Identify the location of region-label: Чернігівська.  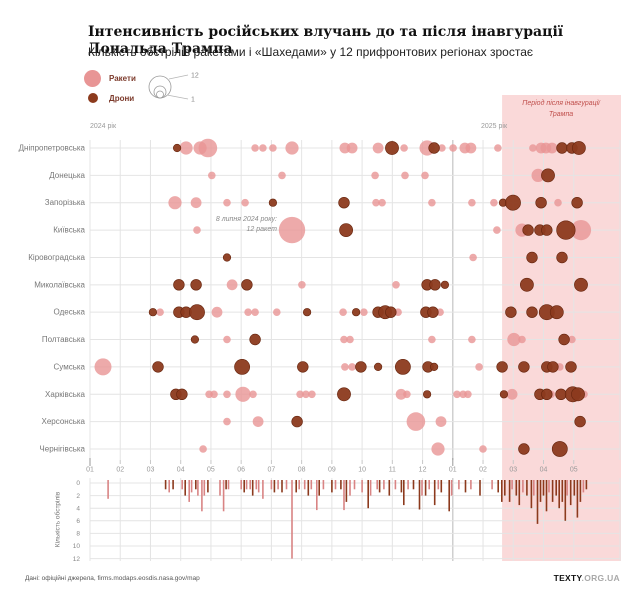
(62, 449).